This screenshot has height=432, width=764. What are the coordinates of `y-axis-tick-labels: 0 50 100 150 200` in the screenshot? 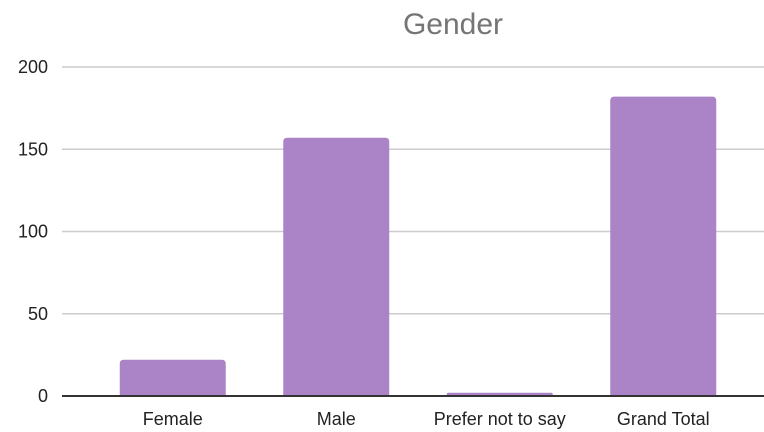 It's located at (33, 231).